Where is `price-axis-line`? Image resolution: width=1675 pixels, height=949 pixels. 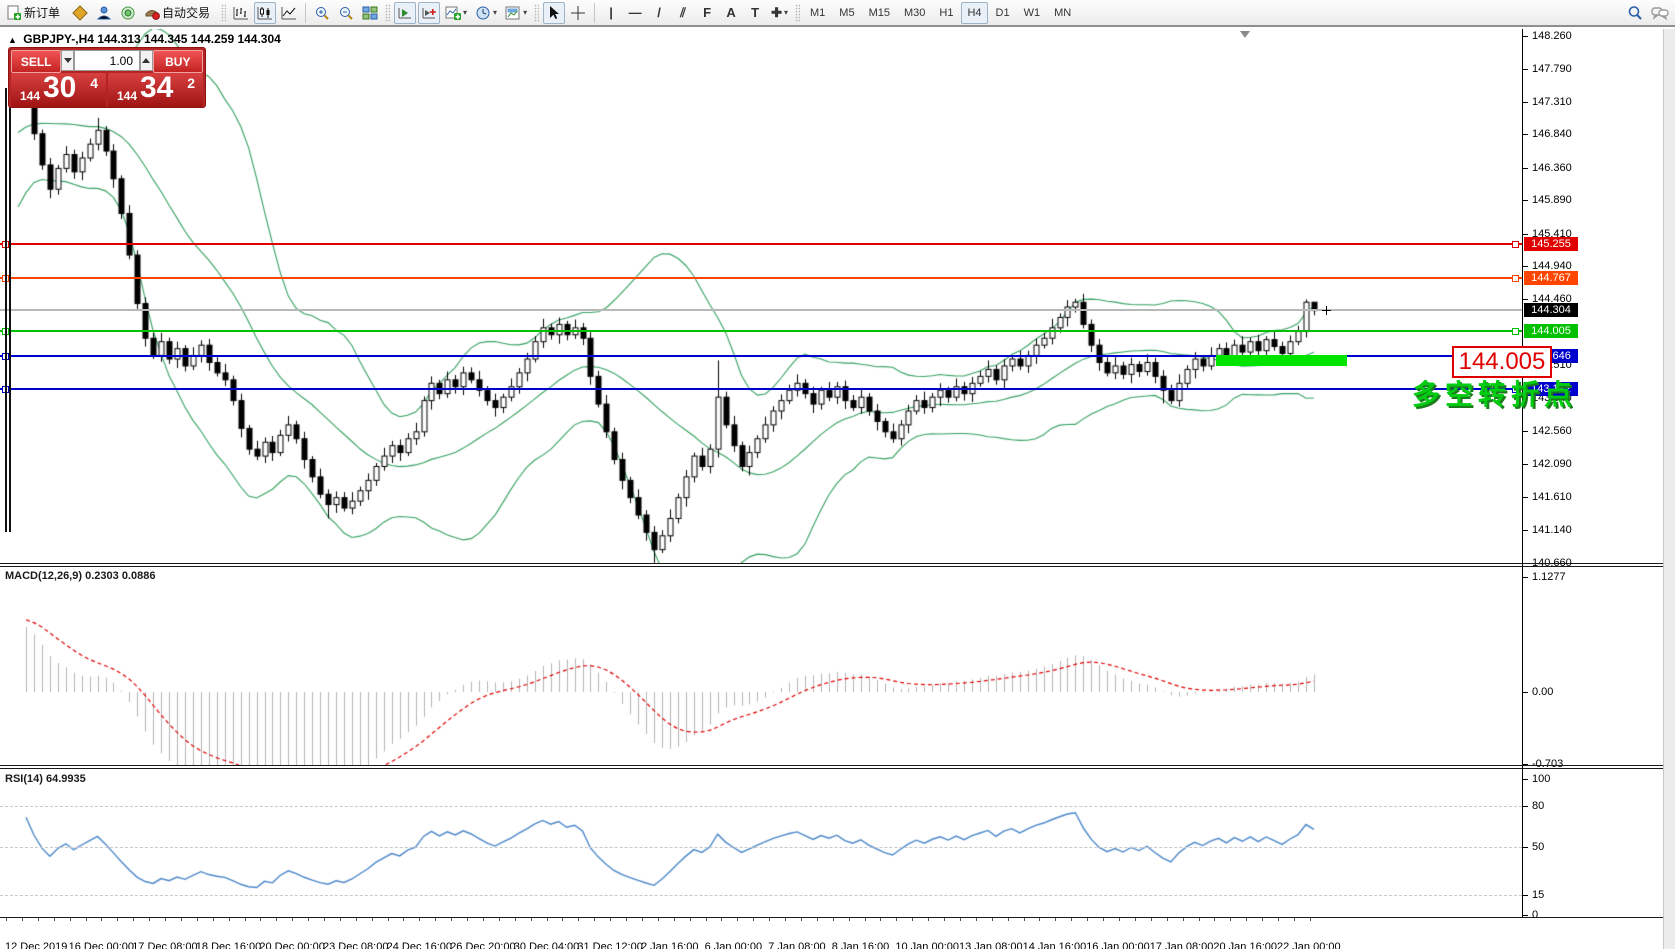
price-axis-line is located at coordinates (1522, 473).